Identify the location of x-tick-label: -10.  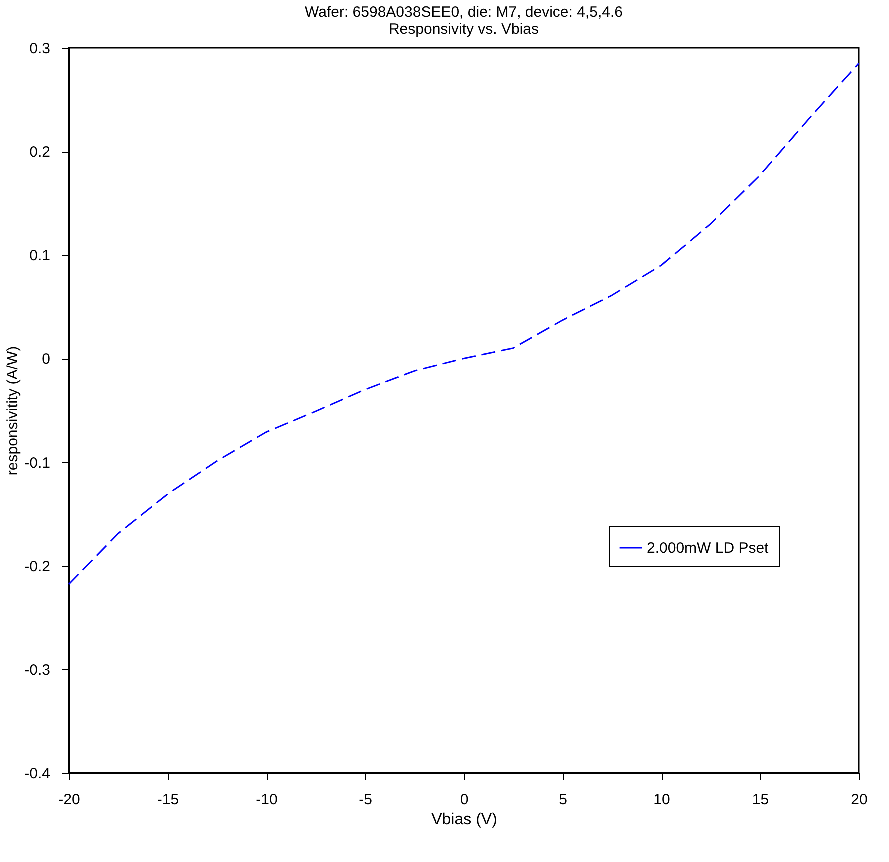
(267, 800).